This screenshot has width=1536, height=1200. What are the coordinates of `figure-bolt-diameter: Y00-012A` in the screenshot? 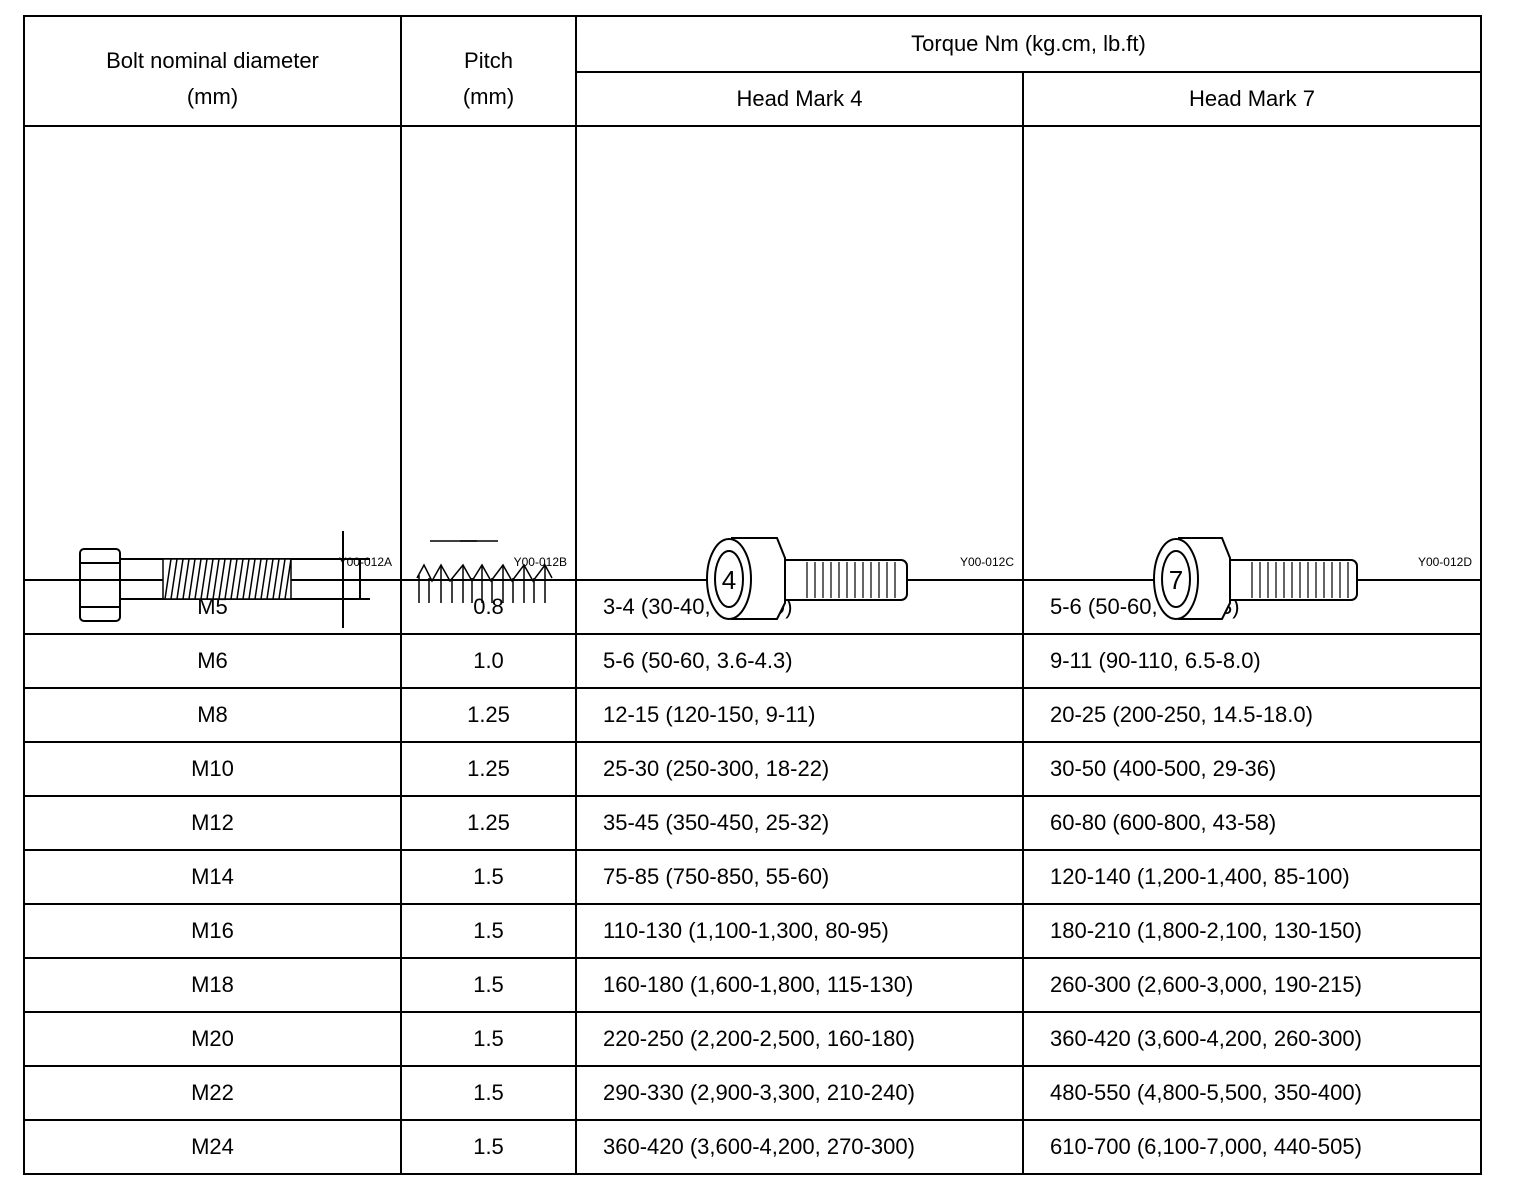 It's located at (212, 376).